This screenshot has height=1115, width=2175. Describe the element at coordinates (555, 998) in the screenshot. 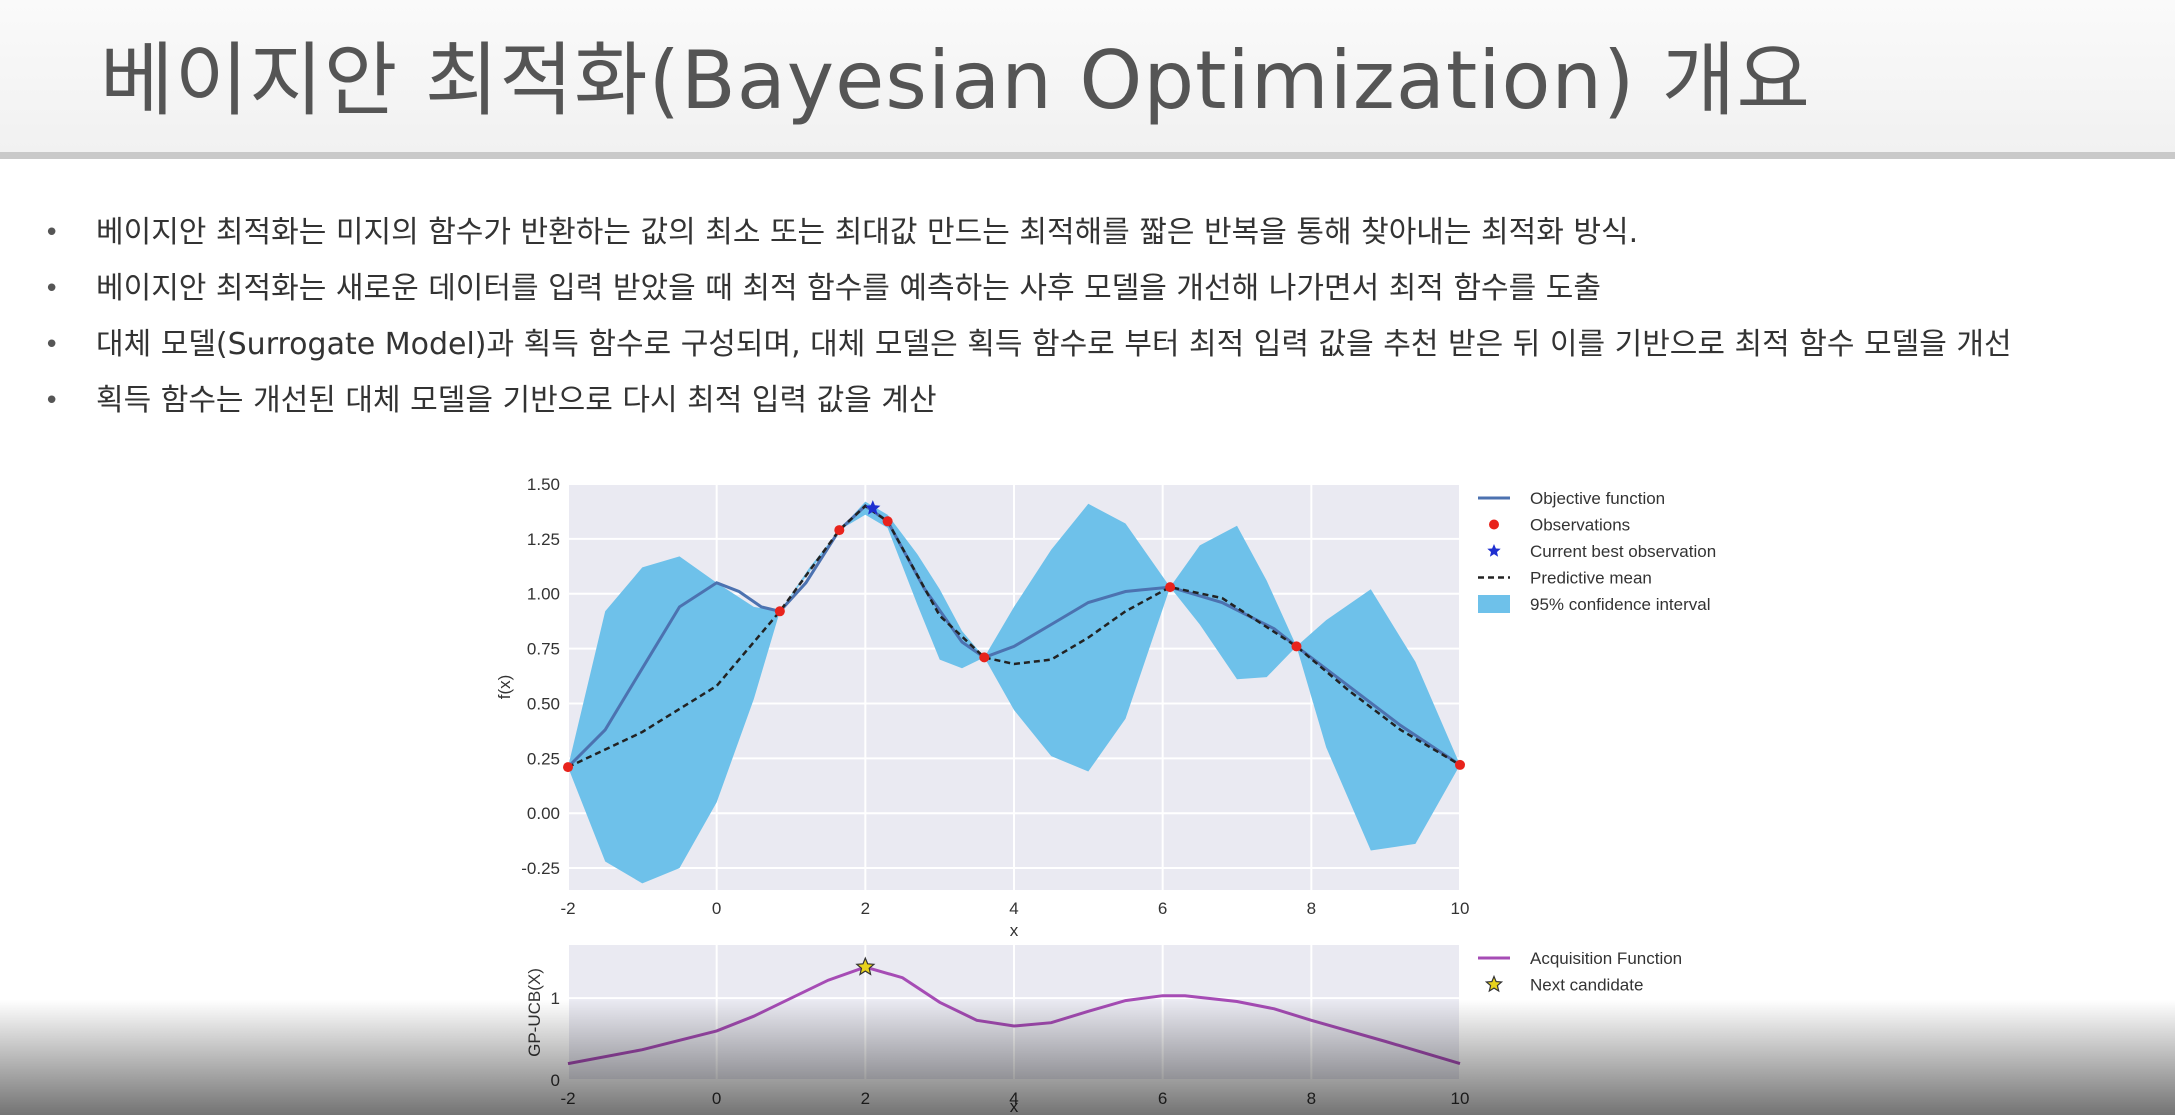

I see `y-tick-label: 1` at that location.